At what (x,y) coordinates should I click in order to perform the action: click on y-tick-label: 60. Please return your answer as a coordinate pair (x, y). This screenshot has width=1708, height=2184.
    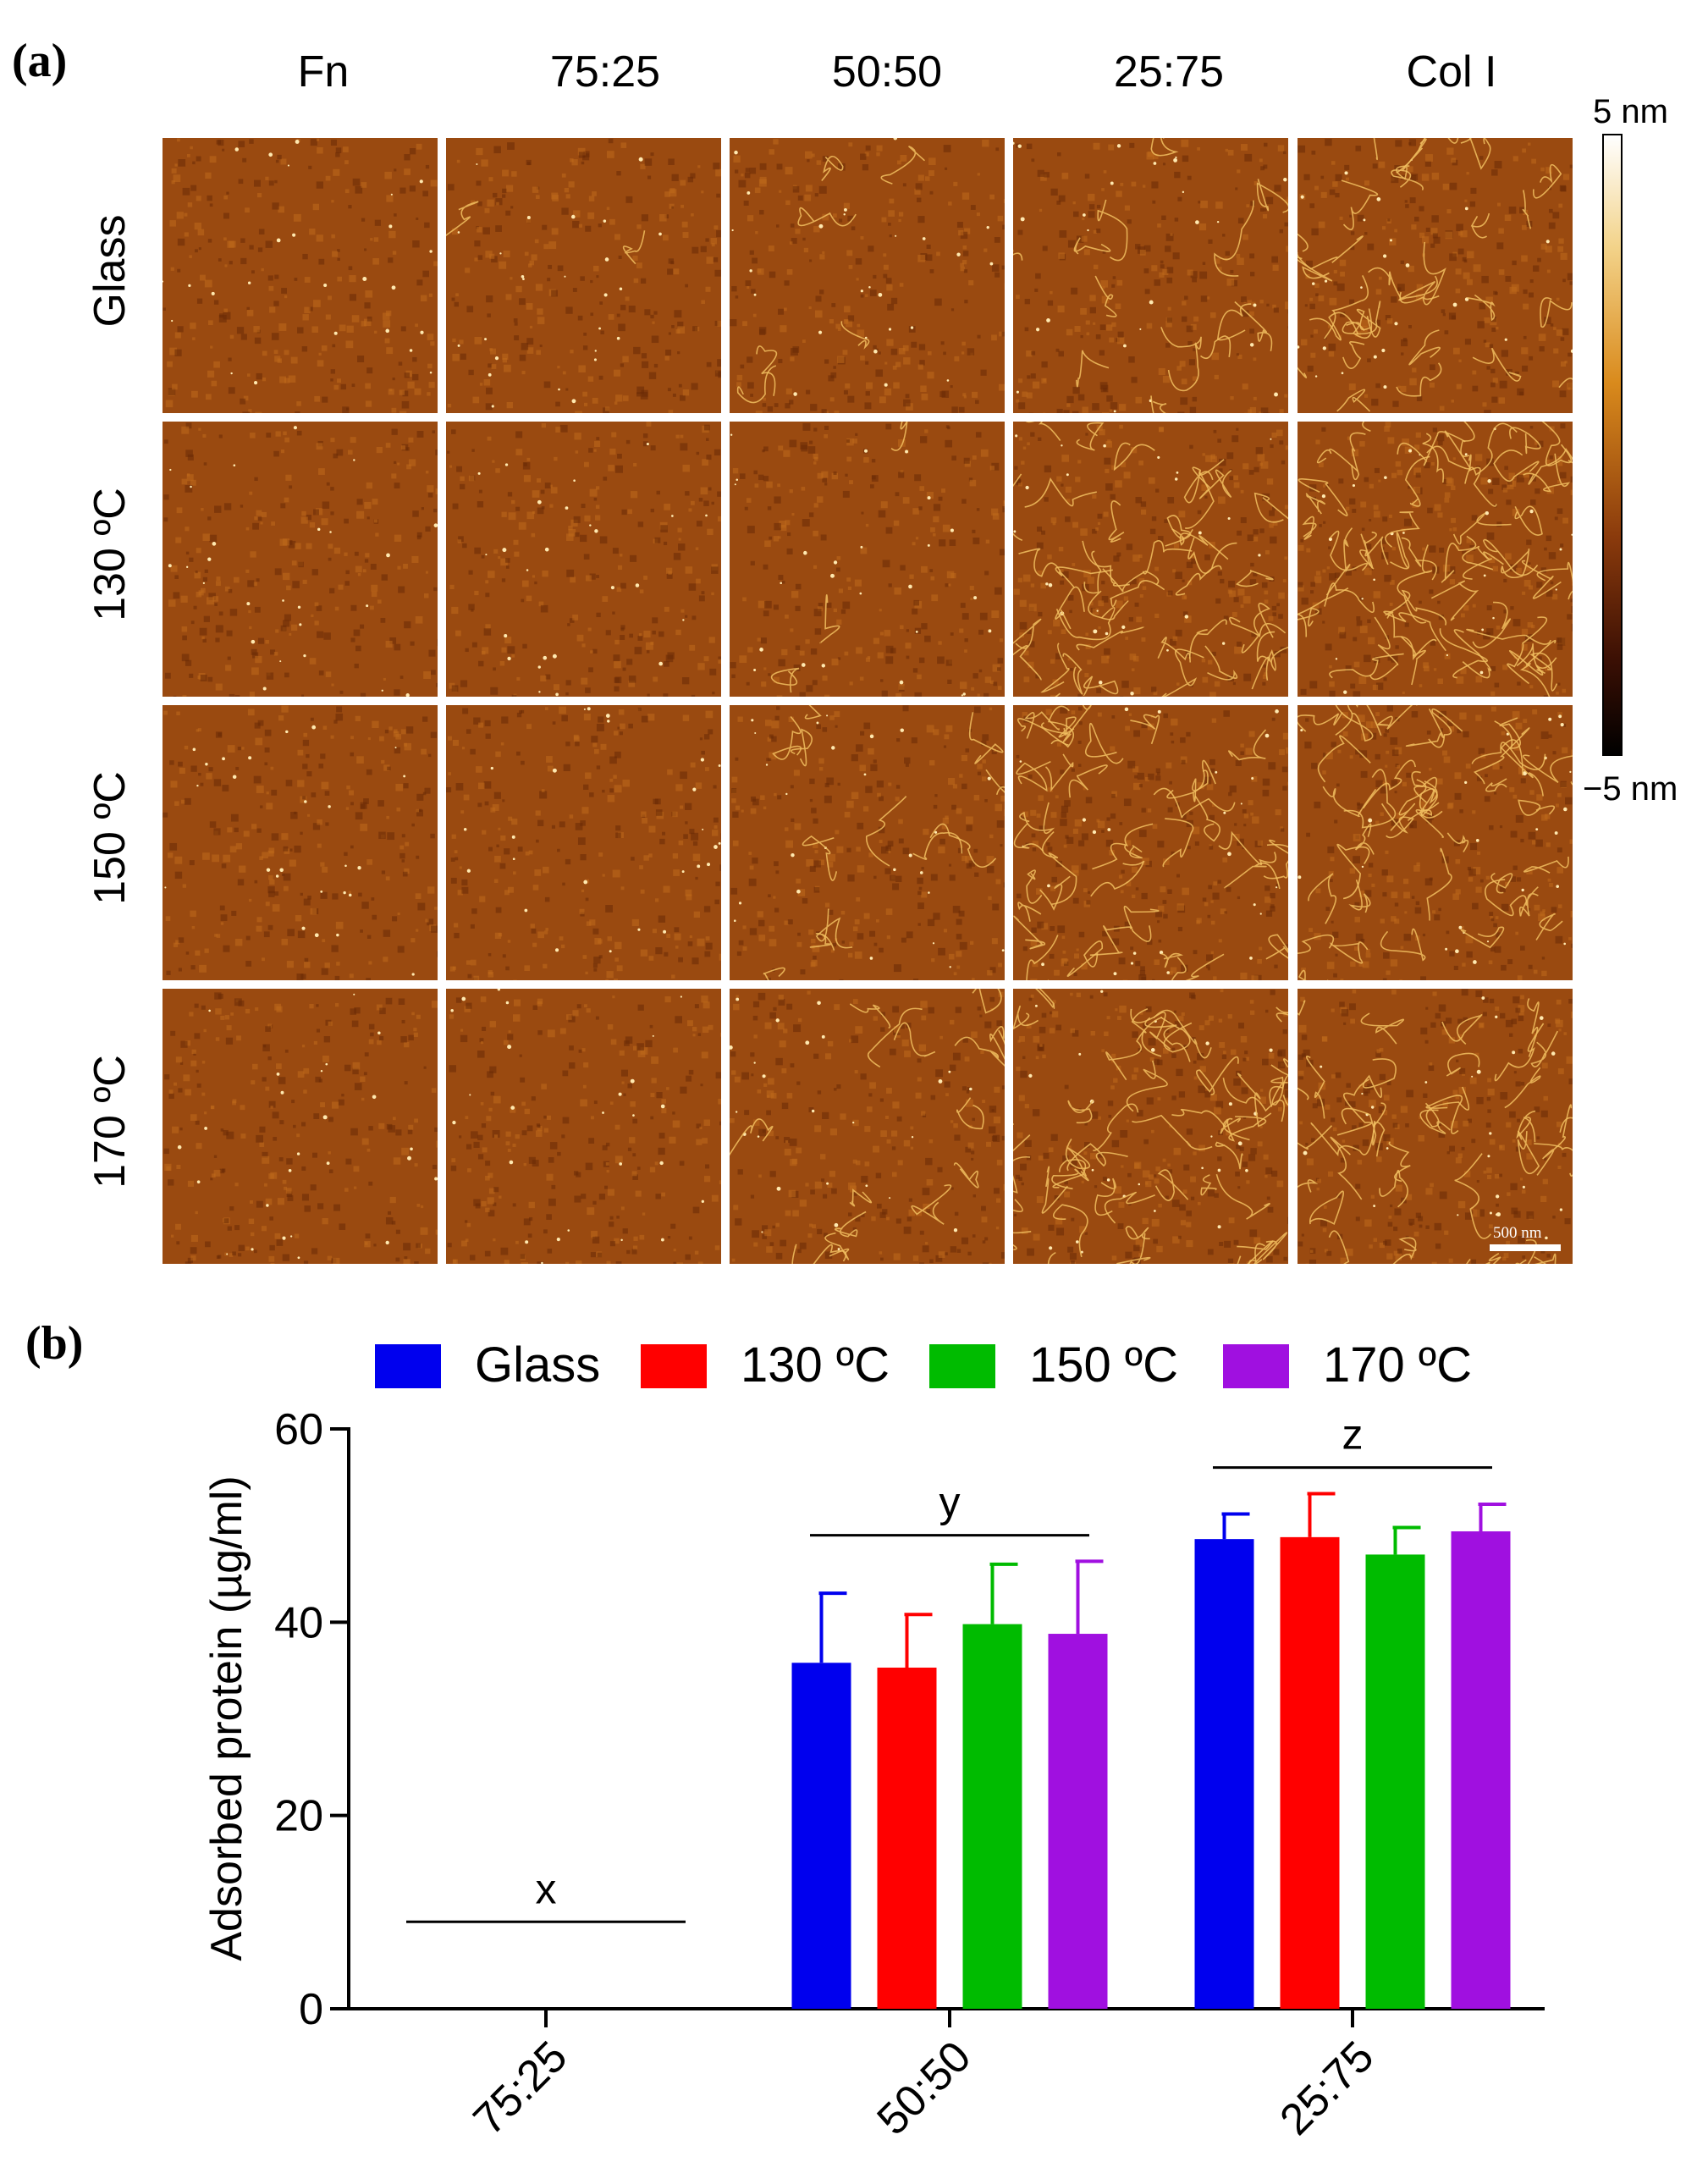
    Looking at the image, I should click on (299, 1430).